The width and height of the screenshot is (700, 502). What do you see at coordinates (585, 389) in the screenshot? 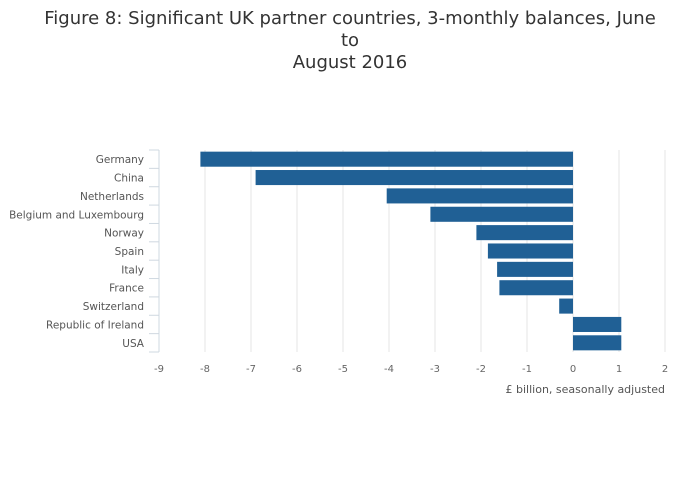
I see `x-axis-label: £ billion, seasonally adjusted` at bounding box center [585, 389].